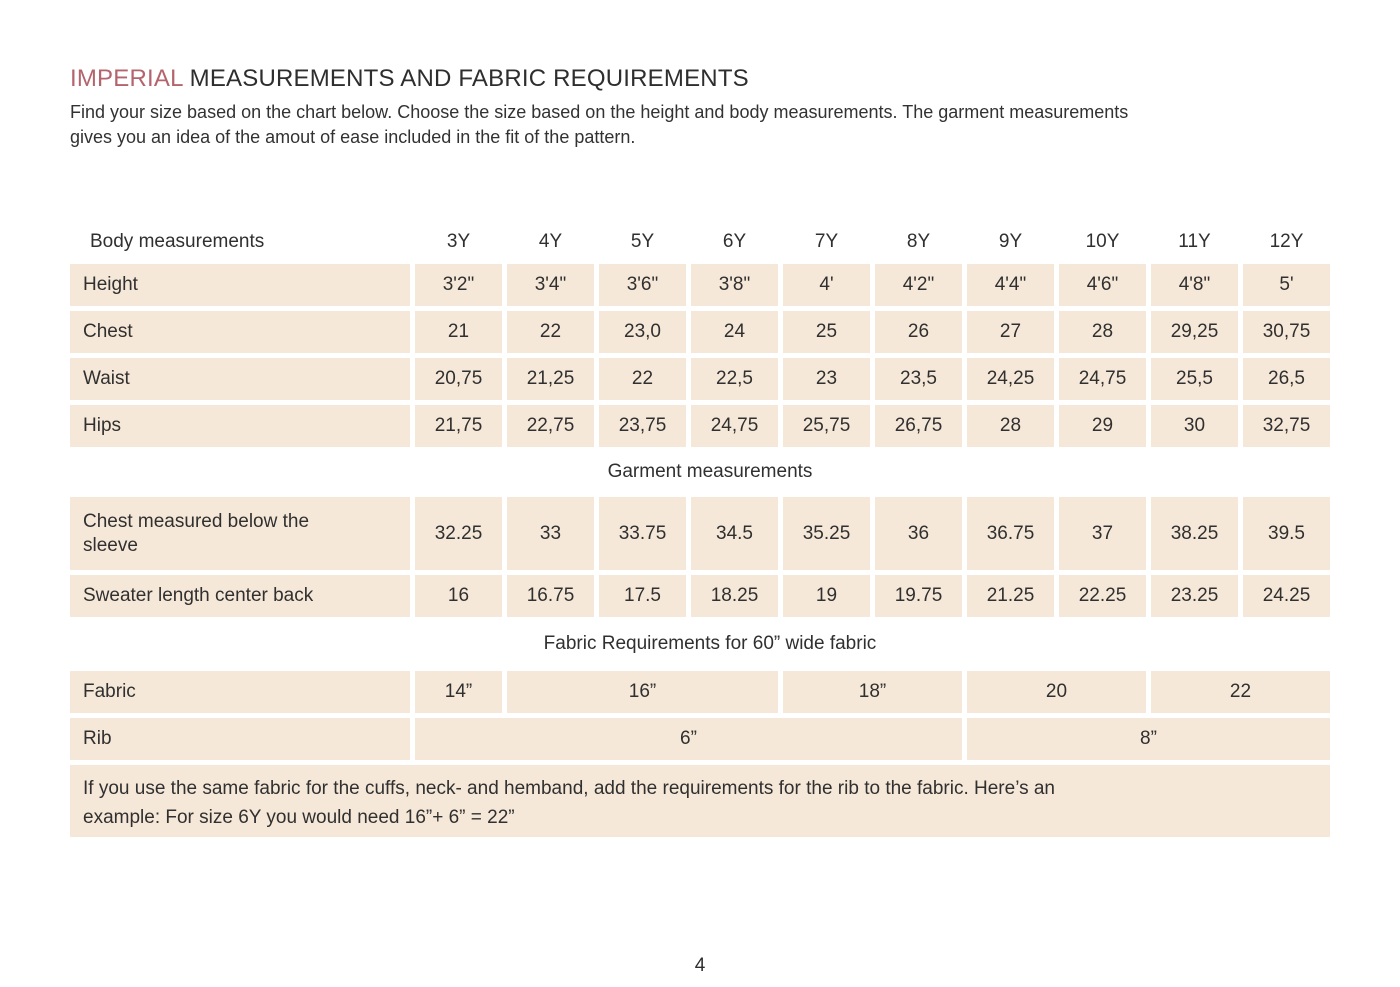  I want to click on fabric-cell: 16”, so click(642, 692).